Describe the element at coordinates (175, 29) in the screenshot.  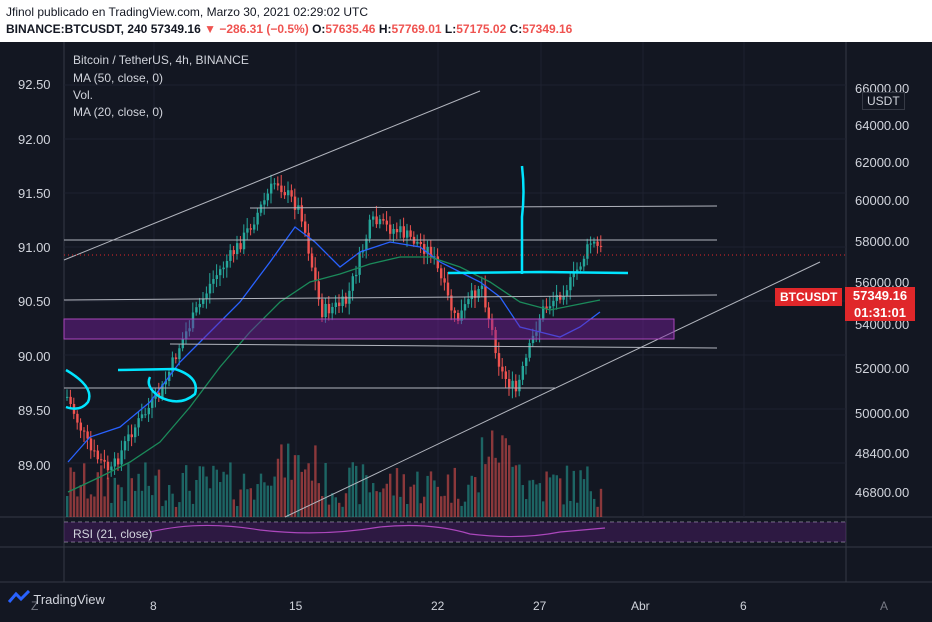
I see `last-price: 57349.16` at that location.